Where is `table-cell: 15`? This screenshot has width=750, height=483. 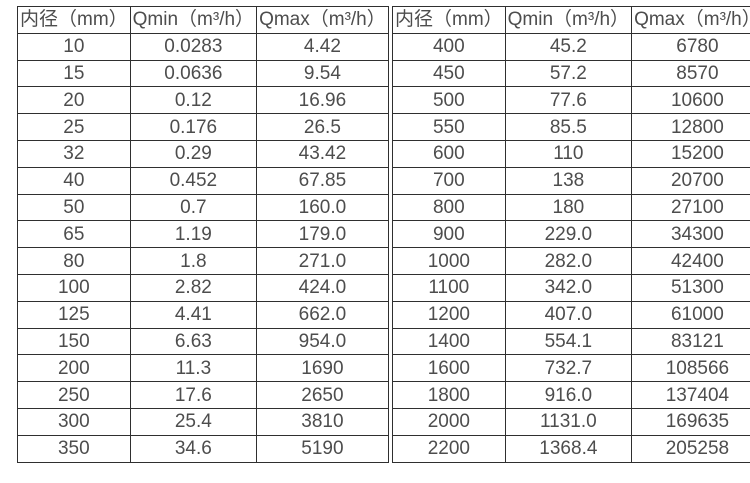
table-cell: 15 is located at coordinates (74, 73).